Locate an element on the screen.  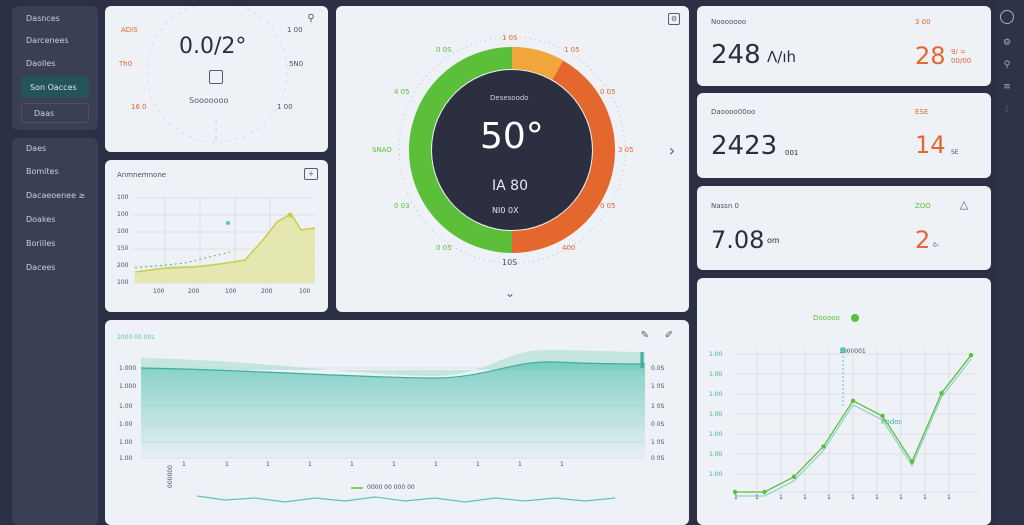
sidebar-item-4: Daas is located at coordinates (44, 113).